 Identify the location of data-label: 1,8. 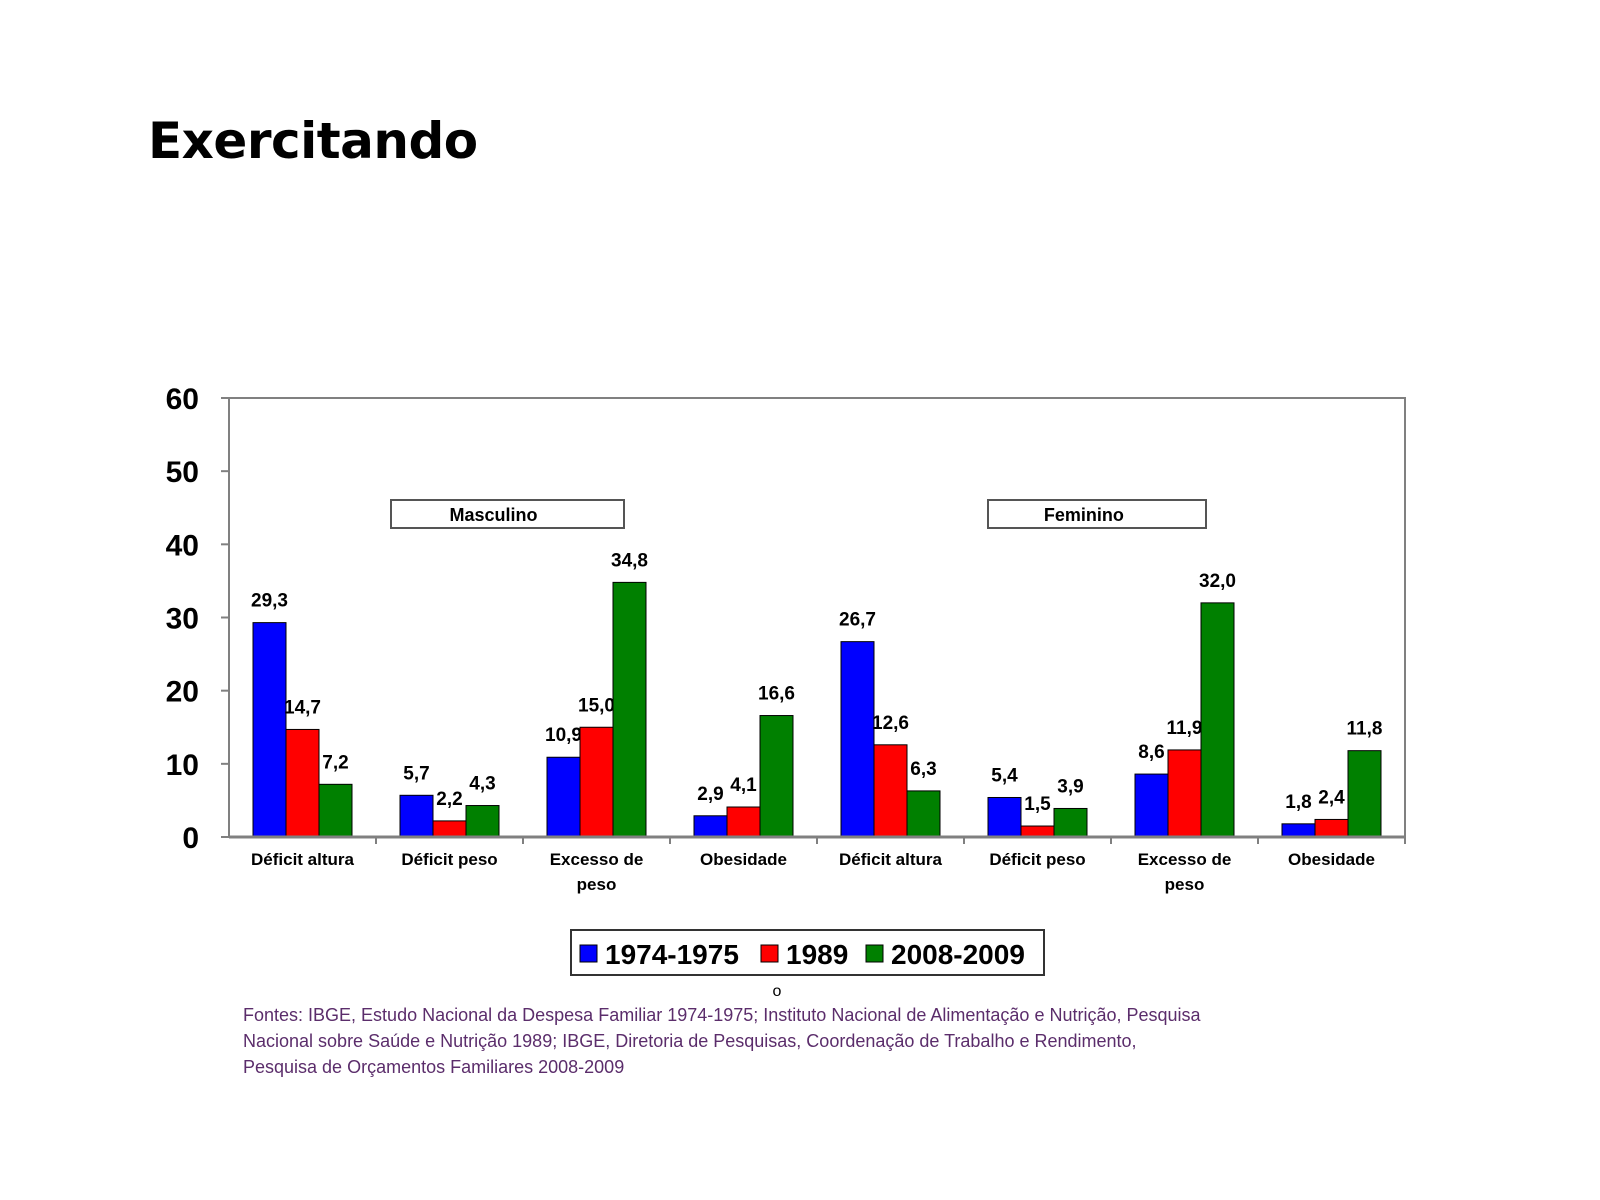
(1298, 802).